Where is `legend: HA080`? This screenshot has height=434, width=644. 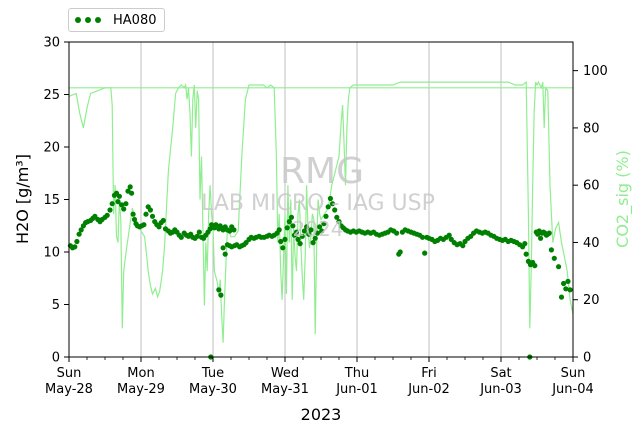 legend: HA080 is located at coordinates (117, 20).